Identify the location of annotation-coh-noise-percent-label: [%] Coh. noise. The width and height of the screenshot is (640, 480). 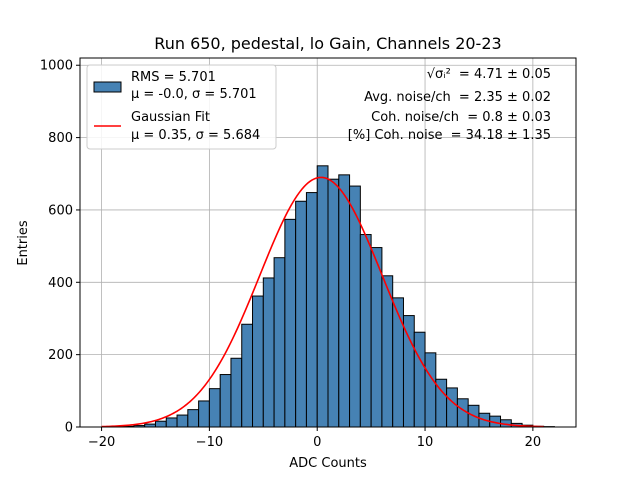
(395, 135).